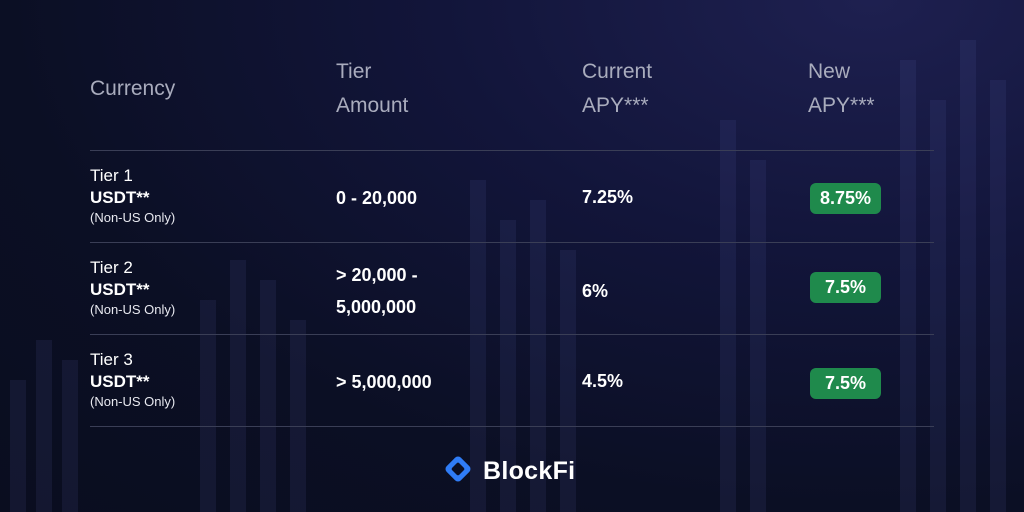 This screenshot has width=1024, height=512. I want to click on currency-cell: Tier 3 USDT** (Non-US Only), so click(132, 380).